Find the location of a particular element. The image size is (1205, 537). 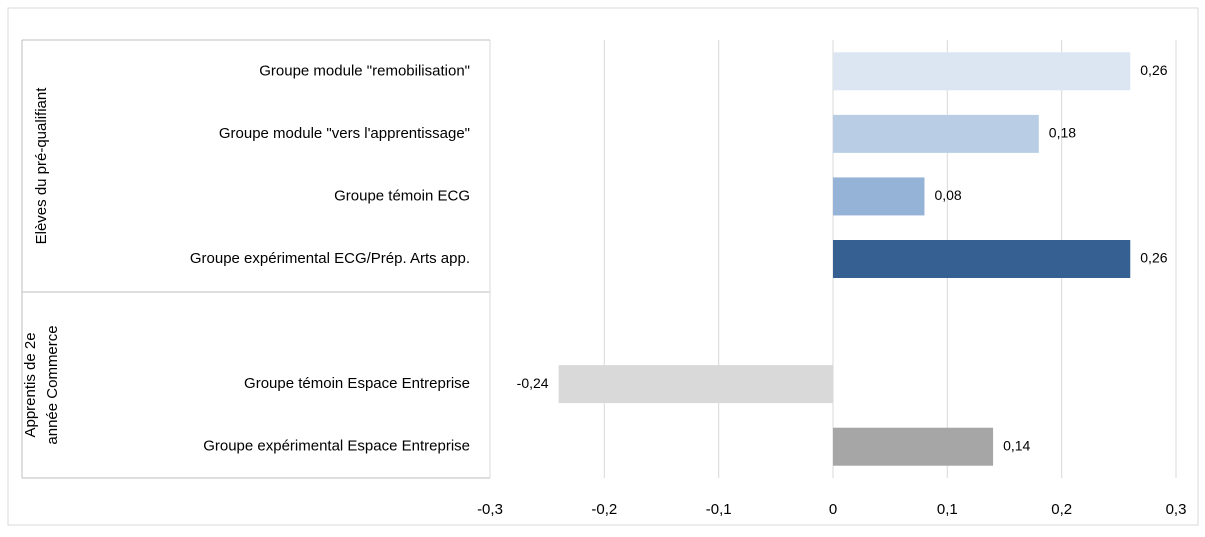

x-tick-label: -0,1 is located at coordinates (719, 509).